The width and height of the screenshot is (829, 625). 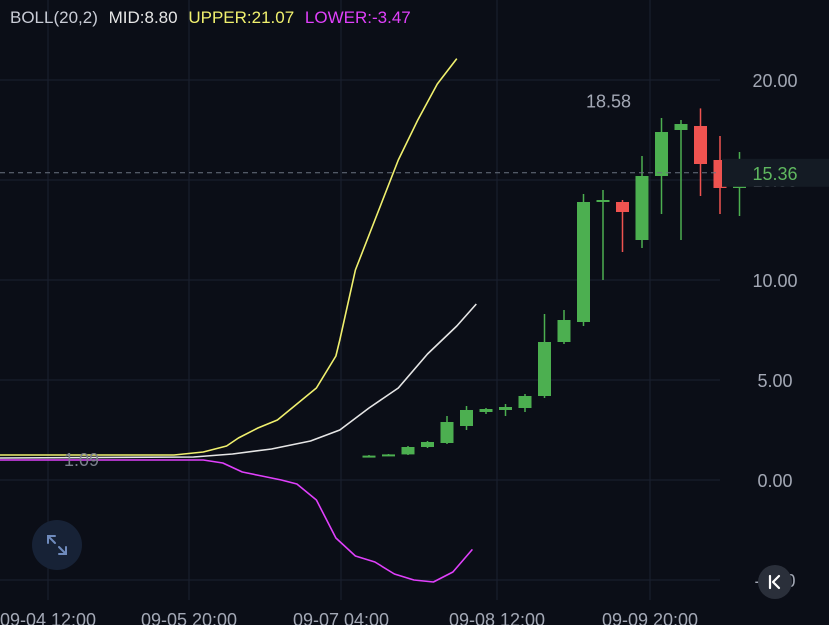 What do you see at coordinates (81, 460) in the screenshot?
I see `left-price-label: 1.09` at bounding box center [81, 460].